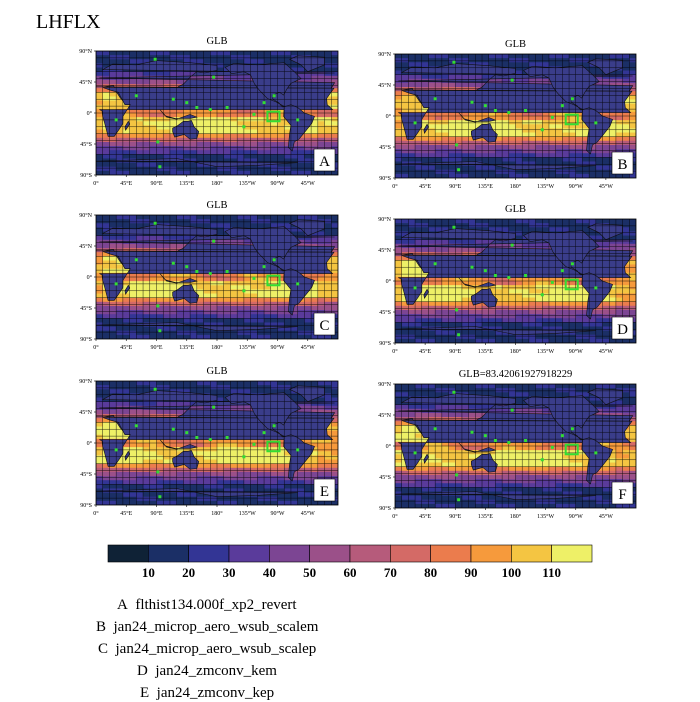  Describe the element at coordinates (622, 165) in the screenshot. I see `panel-label: B` at that location.